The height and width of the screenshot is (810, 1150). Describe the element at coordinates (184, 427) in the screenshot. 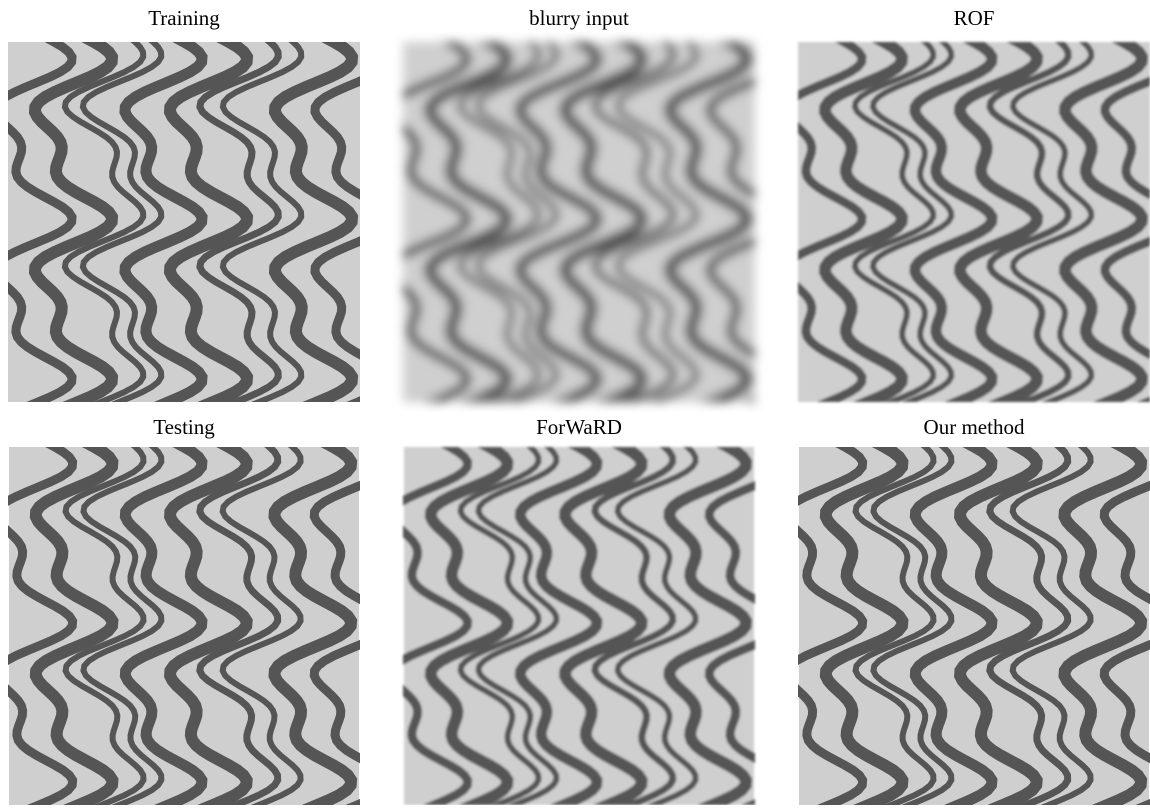

I see `panel-title: Testing` at that location.